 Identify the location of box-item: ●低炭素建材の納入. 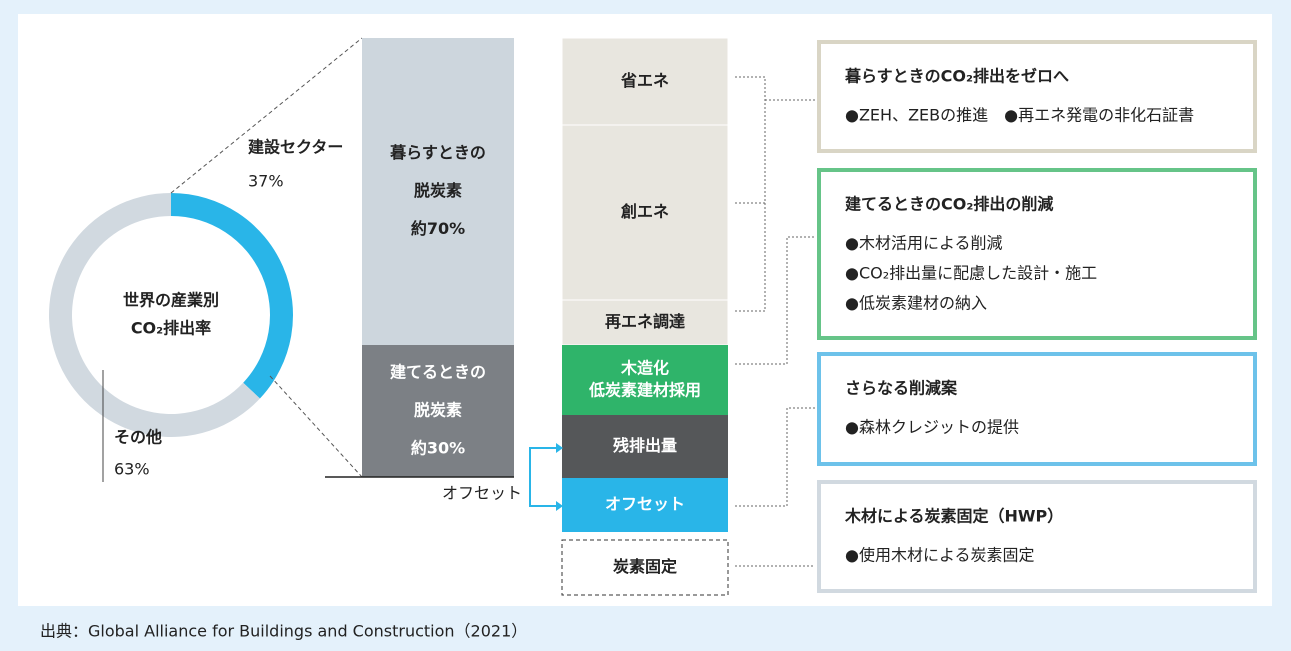
(916, 303).